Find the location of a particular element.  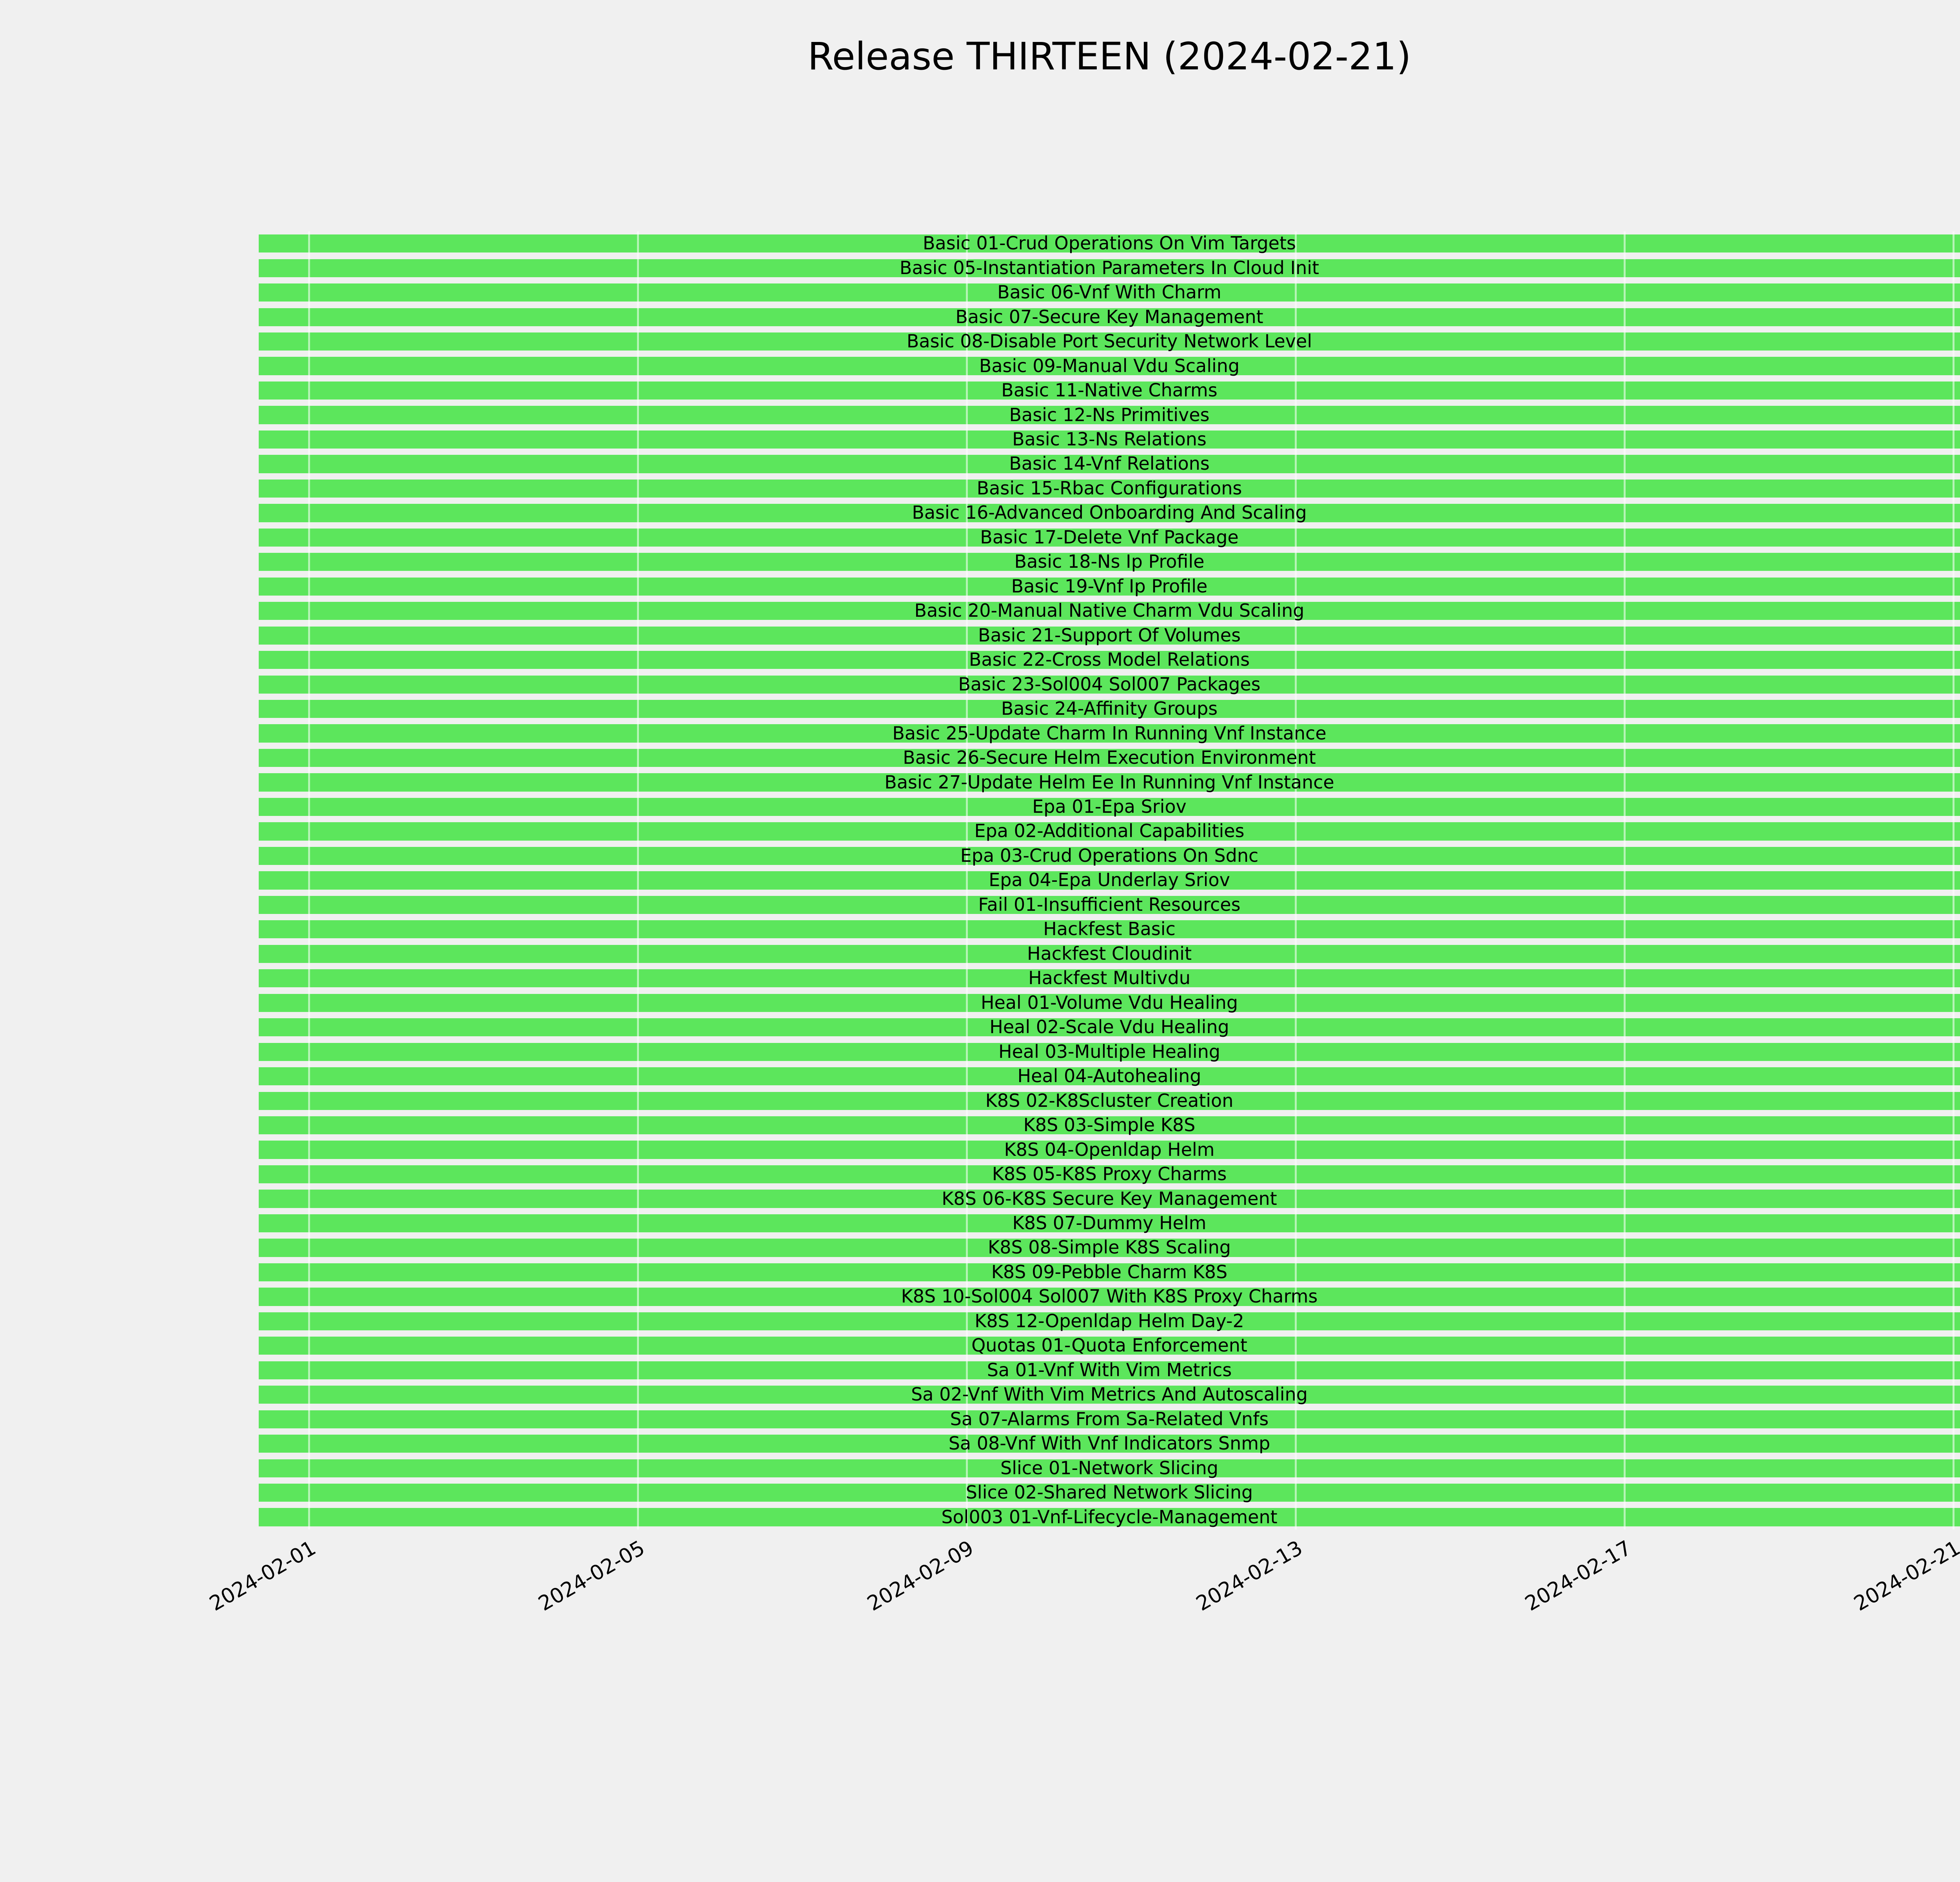

task-row: Basic 15-Rbac Configurations is located at coordinates (1109, 488).